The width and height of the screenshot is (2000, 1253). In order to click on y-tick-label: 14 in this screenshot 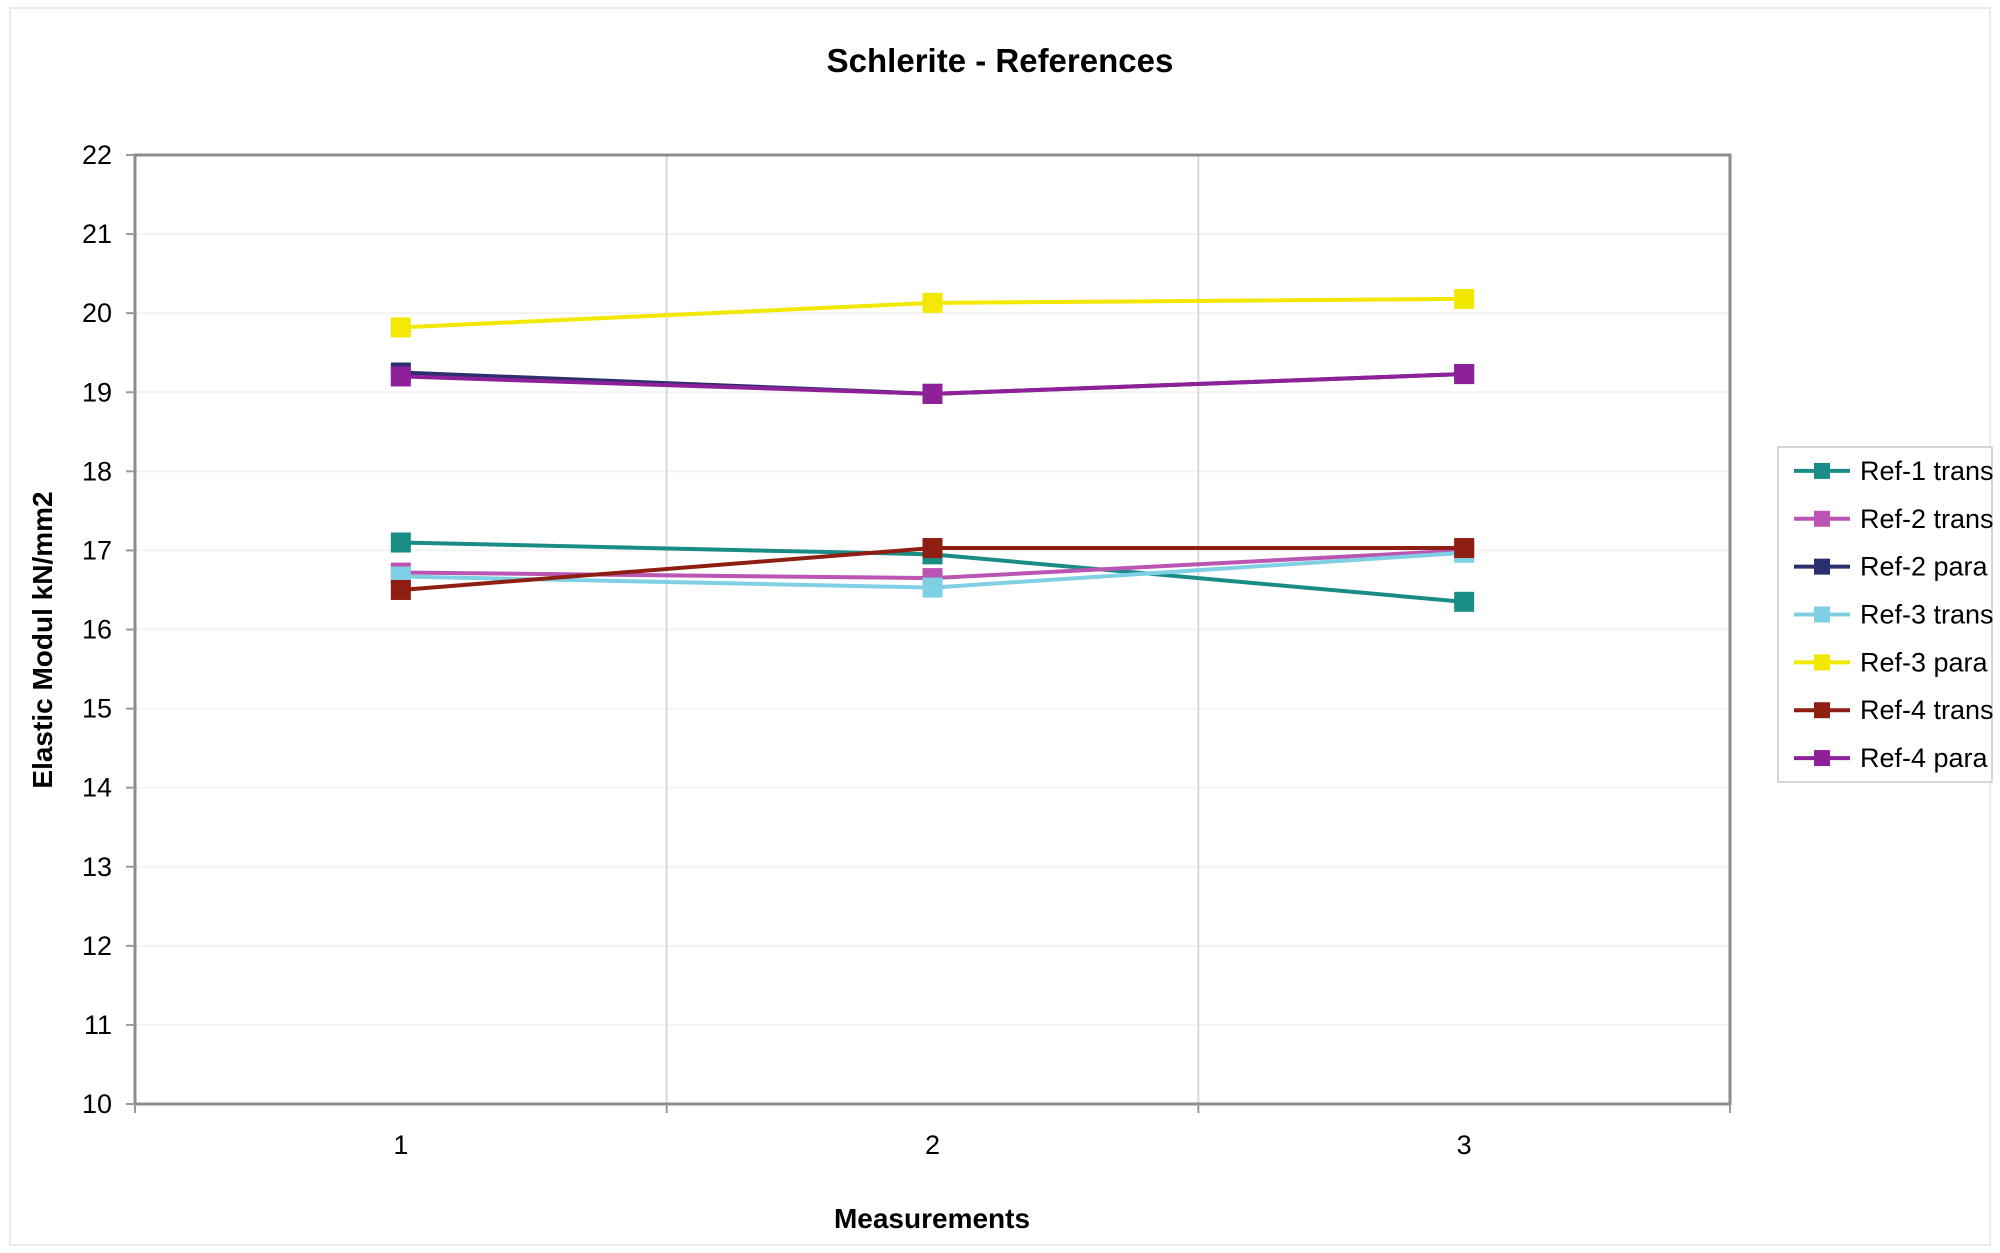, I will do `click(97, 788)`.